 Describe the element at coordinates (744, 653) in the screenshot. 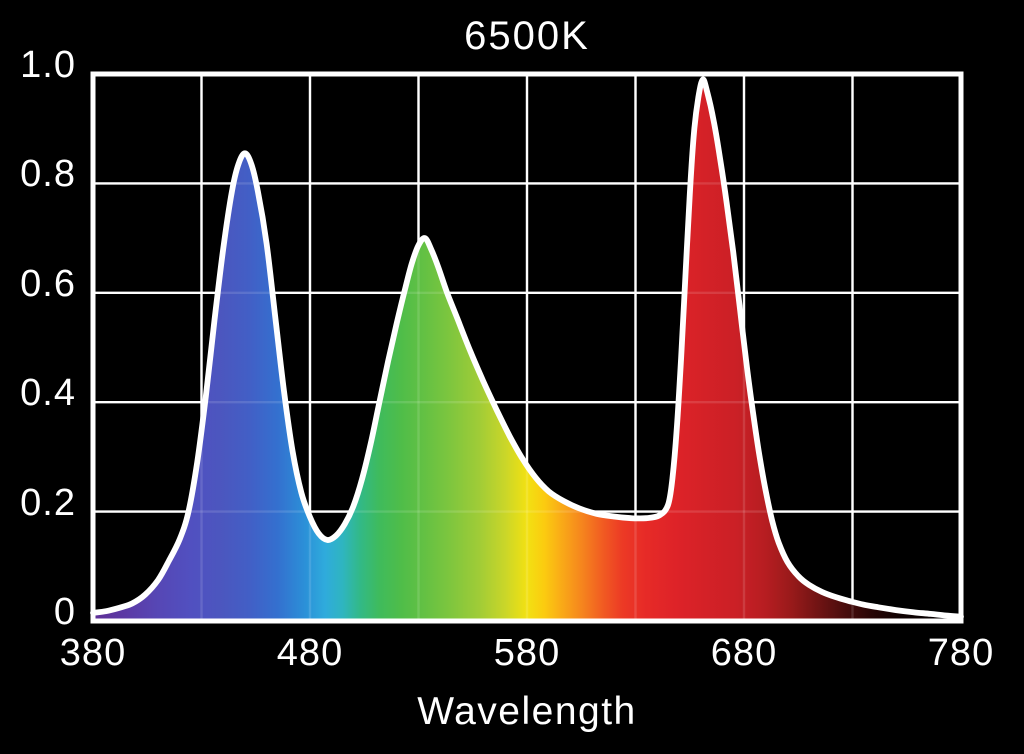

I see `x-axis-tick-label-680: 680` at that location.